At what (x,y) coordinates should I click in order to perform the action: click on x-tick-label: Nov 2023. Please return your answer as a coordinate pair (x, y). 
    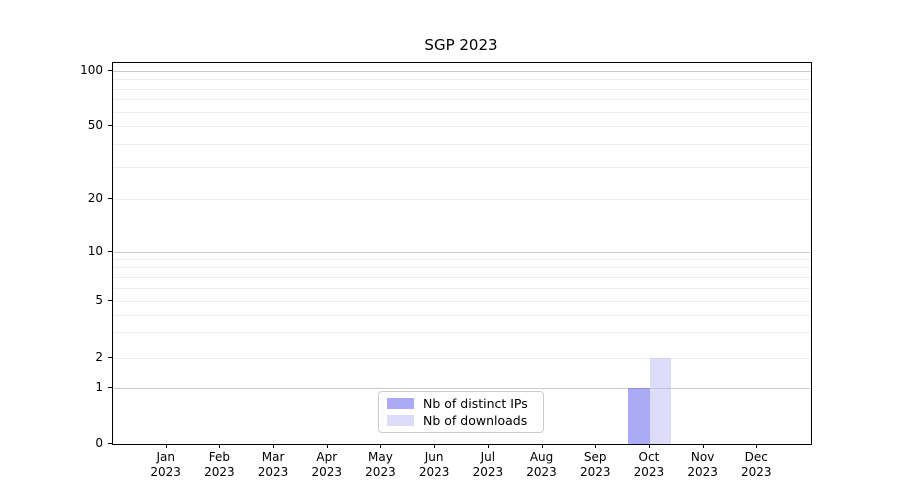
    Looking at the image, I should click on (702, 464).